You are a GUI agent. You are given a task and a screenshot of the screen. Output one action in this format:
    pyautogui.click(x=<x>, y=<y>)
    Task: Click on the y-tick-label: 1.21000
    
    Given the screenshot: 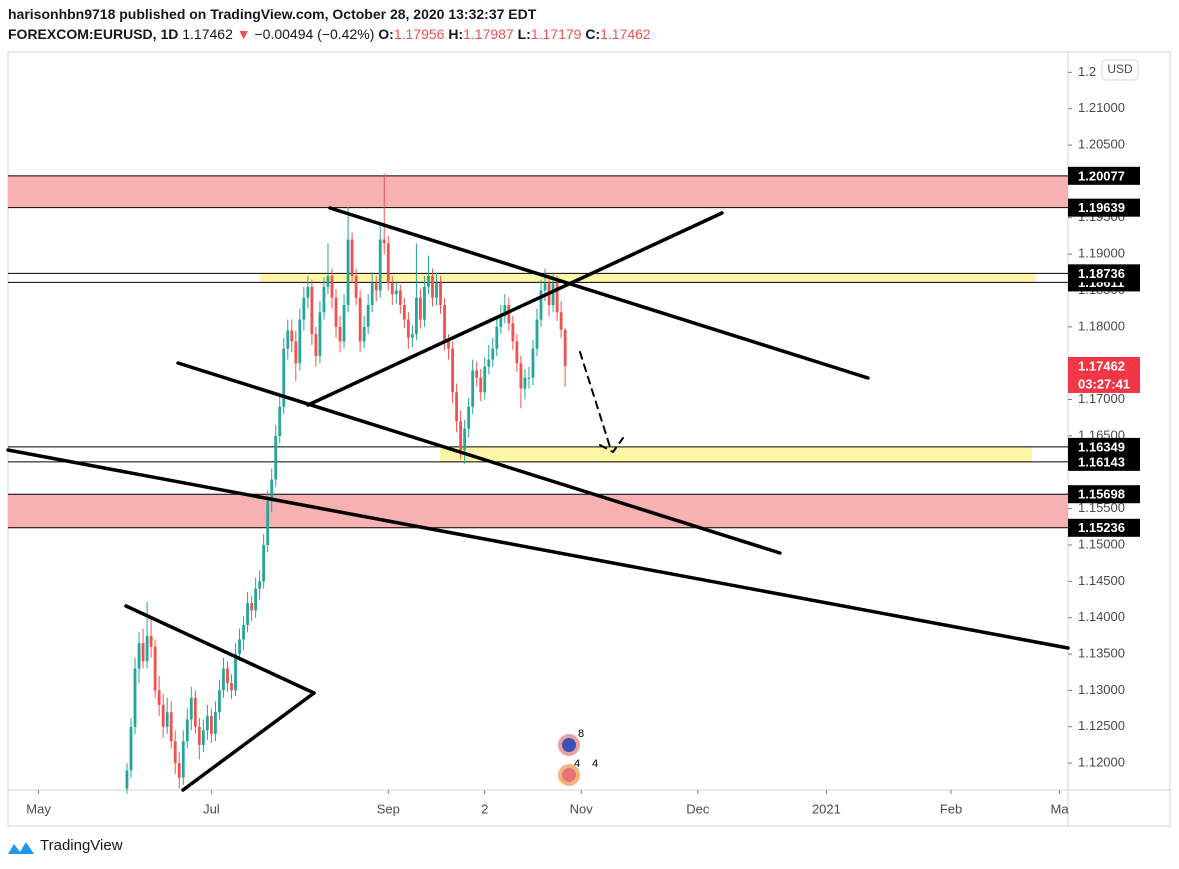 What is the action you would take?
    pyautogui.click(x=1101, y=107)
    